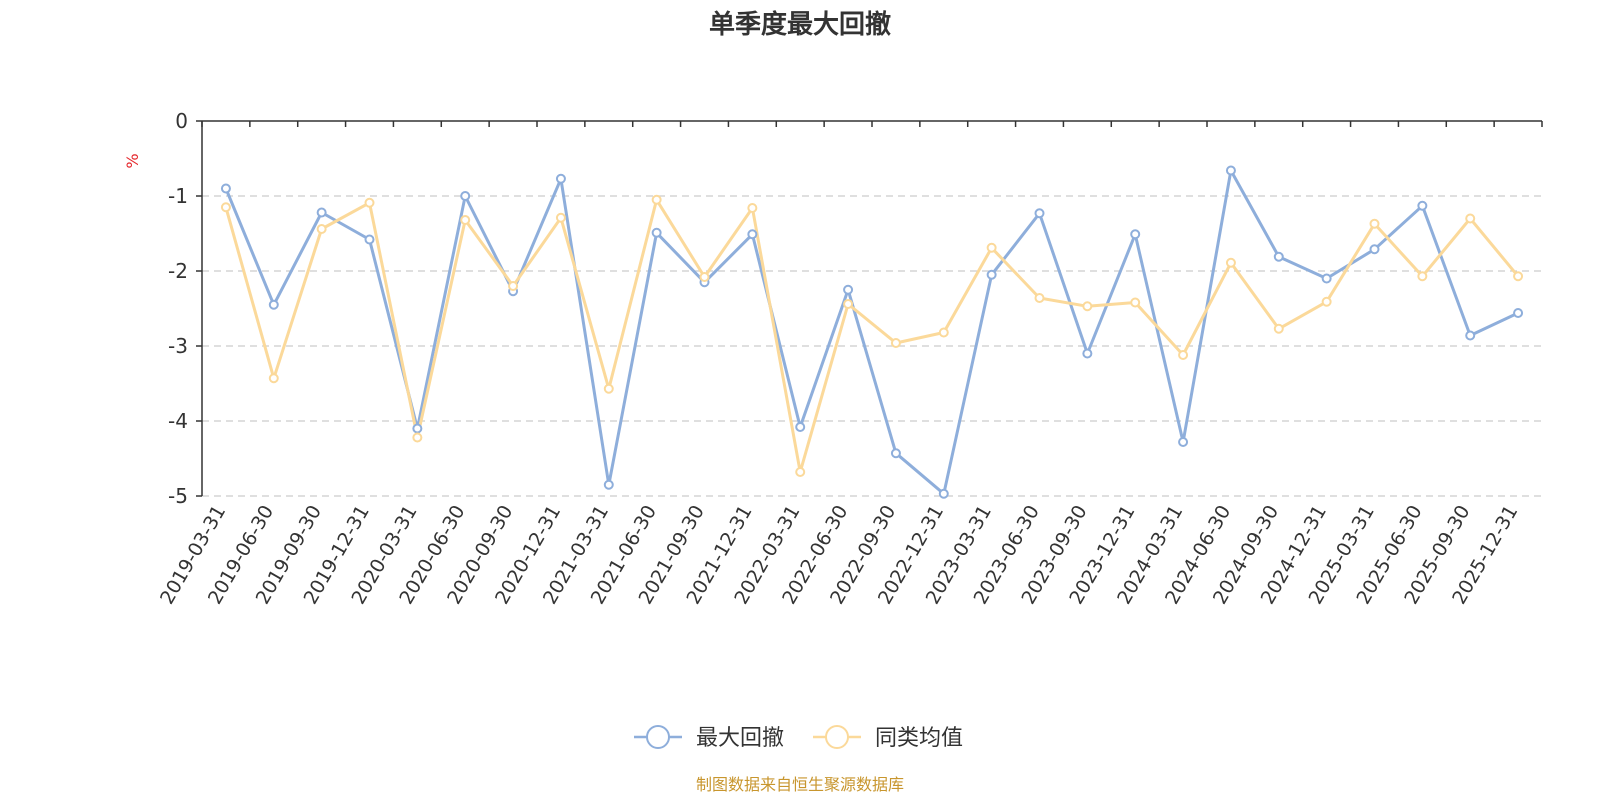 The height and width of the screenshot is (800, 1600). Describe the element at coordinates (181, 121) in the screenshot. I see `y-tick-label: 0` at that location.